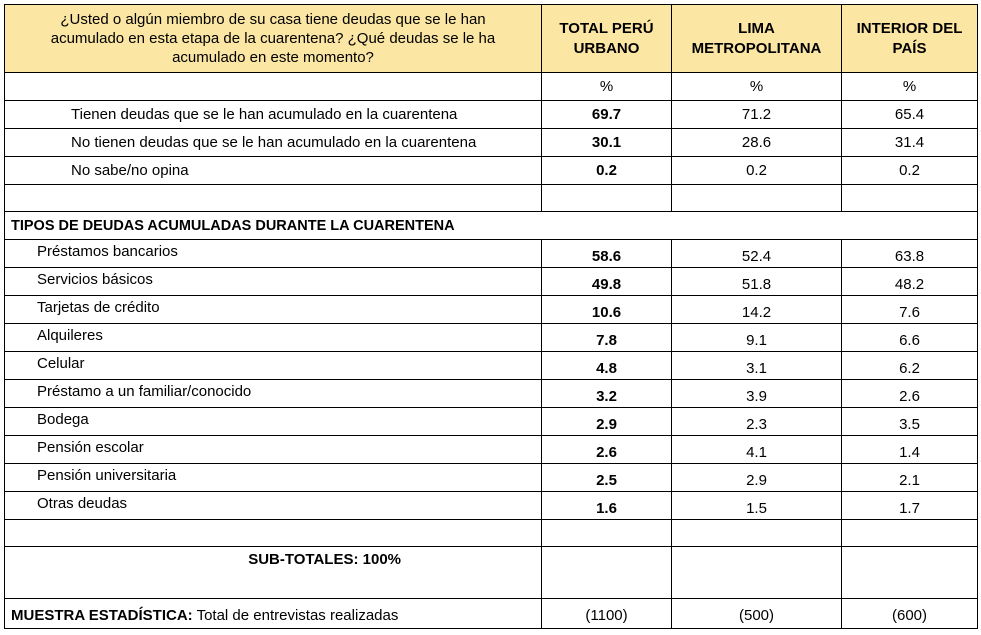  Describe the element at coordinates (756, 253) in the screenshot. I see `value-lima: 52.4` at that location.